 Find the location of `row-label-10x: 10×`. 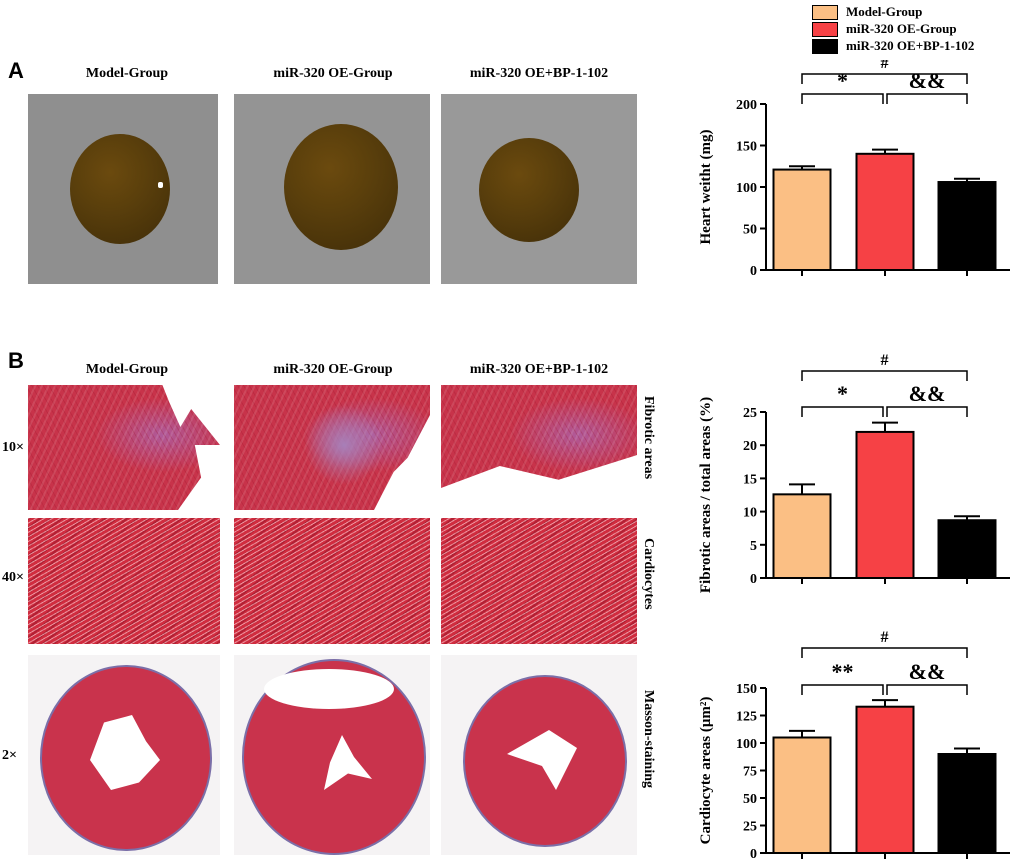

row-label-10x: 10× is located at coordinates (13, 447).